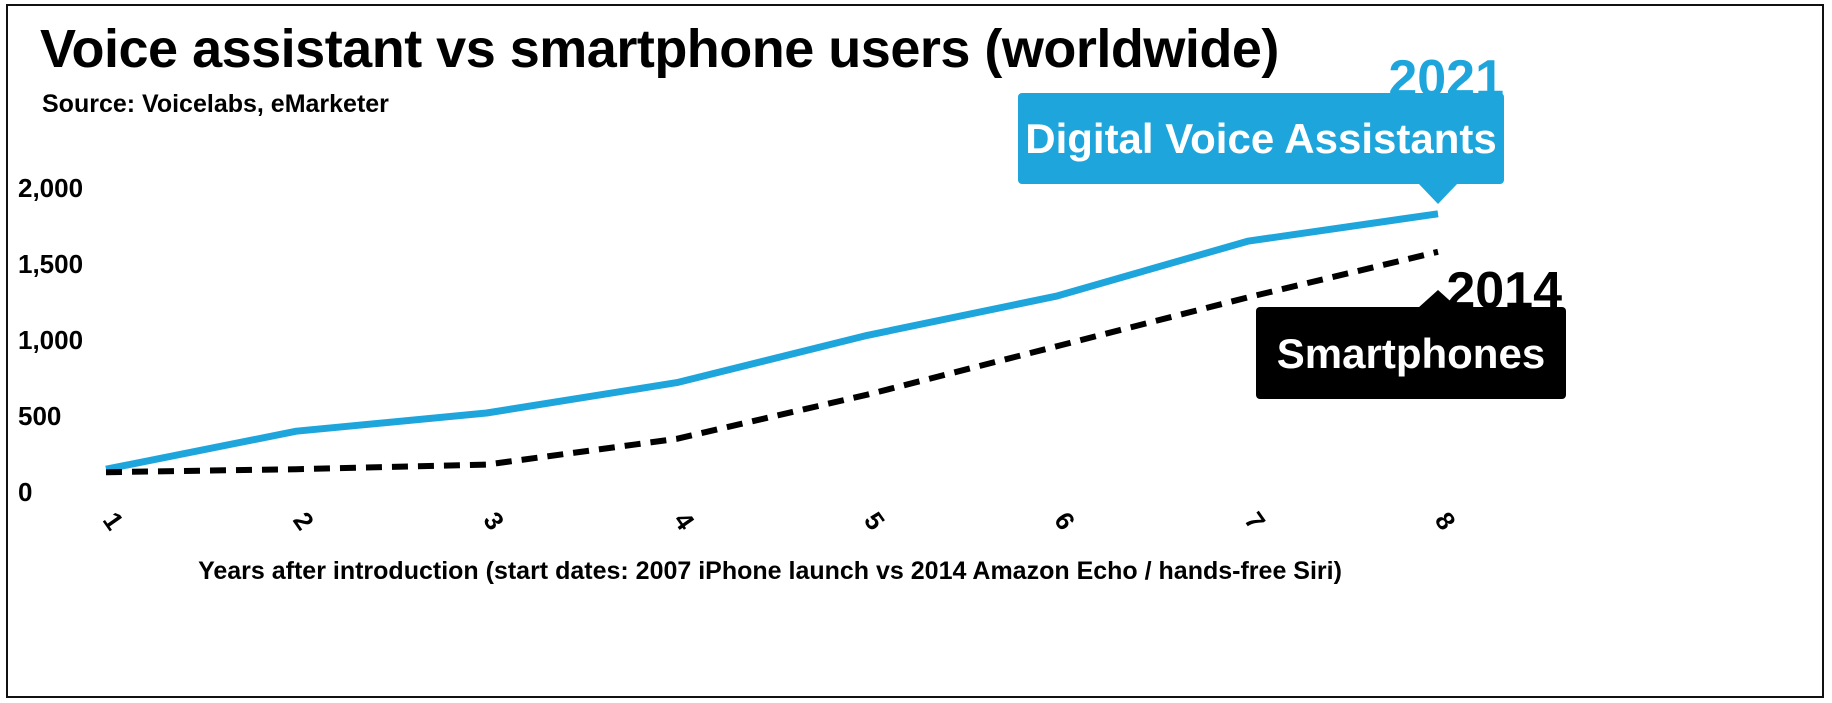 This screenshot has width=1832, height=703. I want to click on x-tick-label: 2, so click(303, 520).